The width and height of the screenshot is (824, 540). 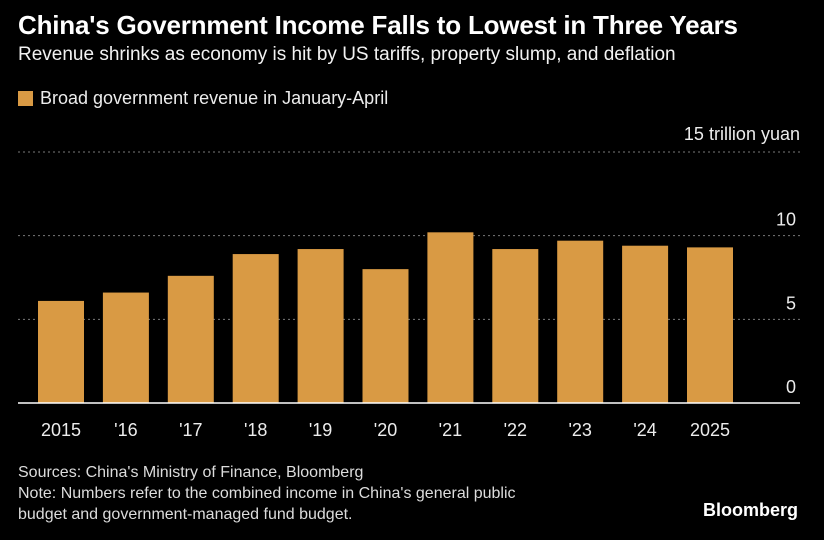 What do you see at coordinates (450, 430) in the screenshot?
I see `x-tick-label: '21` at bounding box center [450, 430].